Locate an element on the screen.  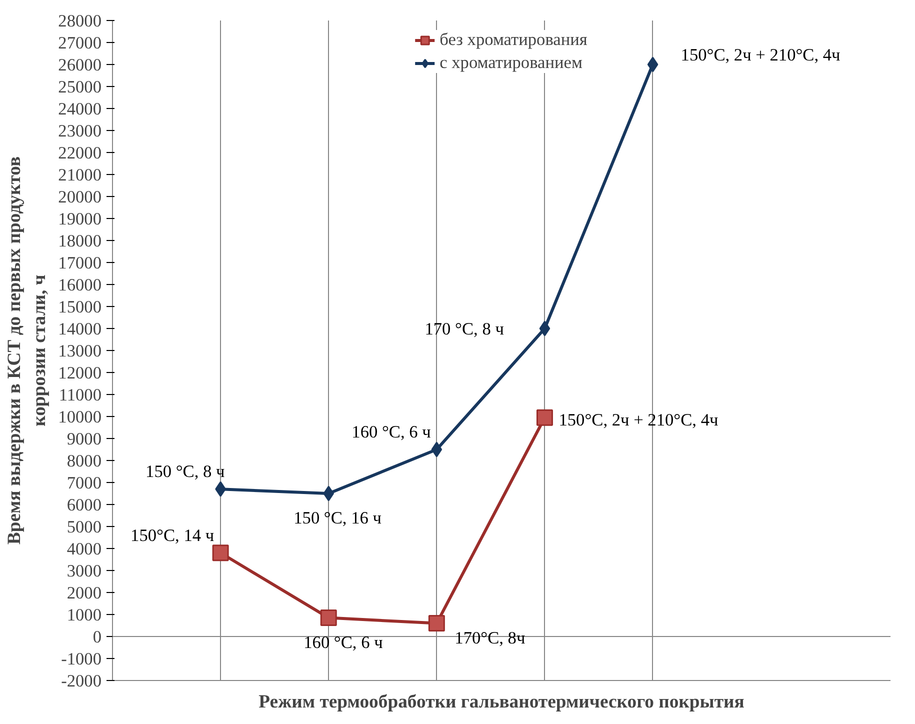
y-tick-label: 27000 is located at coordinates (80, 43).